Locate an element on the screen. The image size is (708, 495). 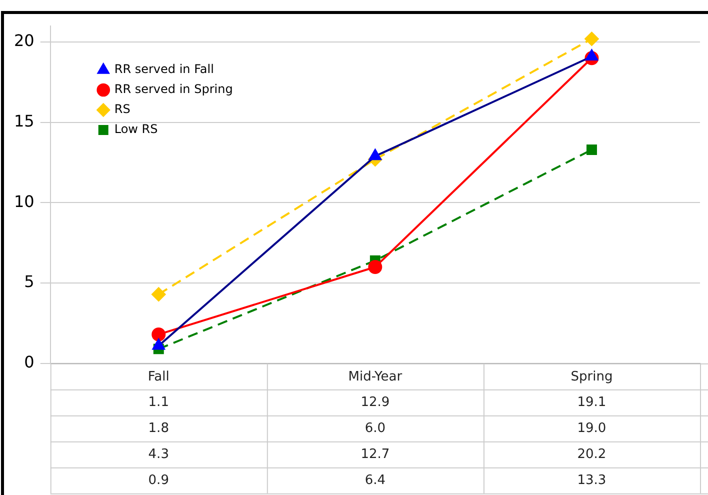
y-tick-label: 5 is located at coordinates (29, 282).